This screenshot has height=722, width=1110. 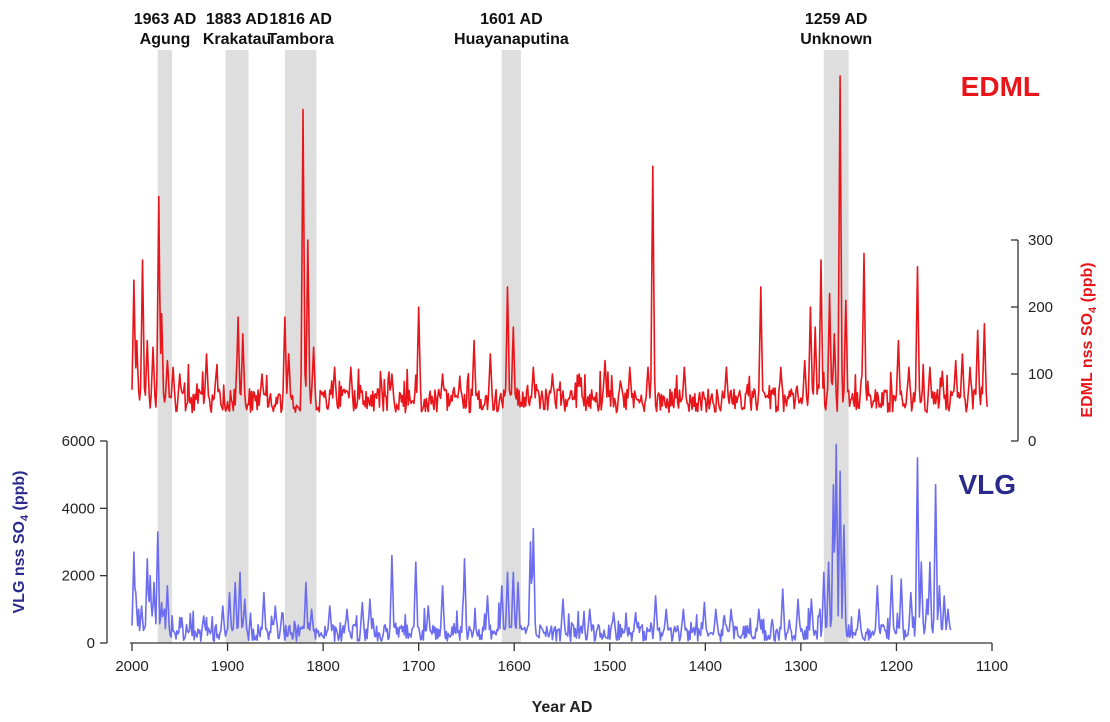 What do you see at coordinates (322, 666) in the screenshot?
I see `x-tick-label-1800: 1800` at bounding box center [322, 666].